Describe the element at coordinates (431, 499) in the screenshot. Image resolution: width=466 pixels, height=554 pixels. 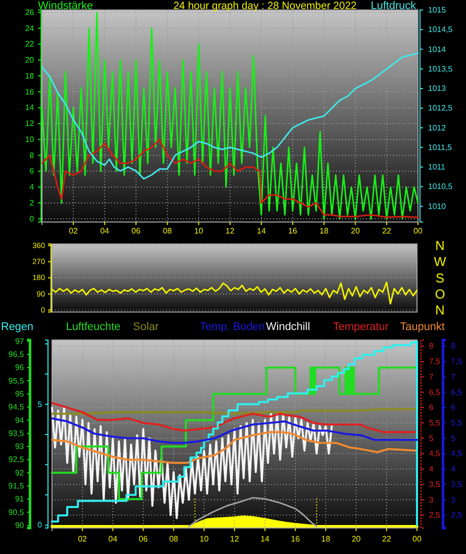
I see `y2-tick-label: 3` at that location.